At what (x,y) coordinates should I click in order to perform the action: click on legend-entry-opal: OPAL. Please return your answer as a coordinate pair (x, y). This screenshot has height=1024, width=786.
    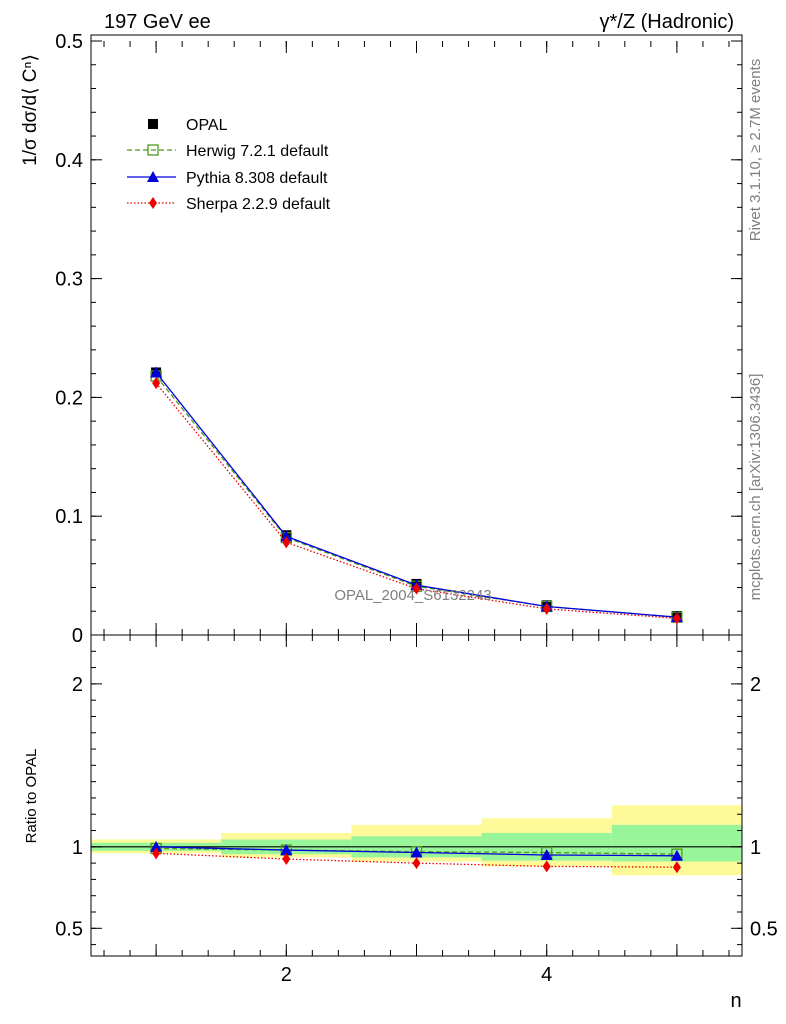
    Looking at the image, I should click on (188, 125).